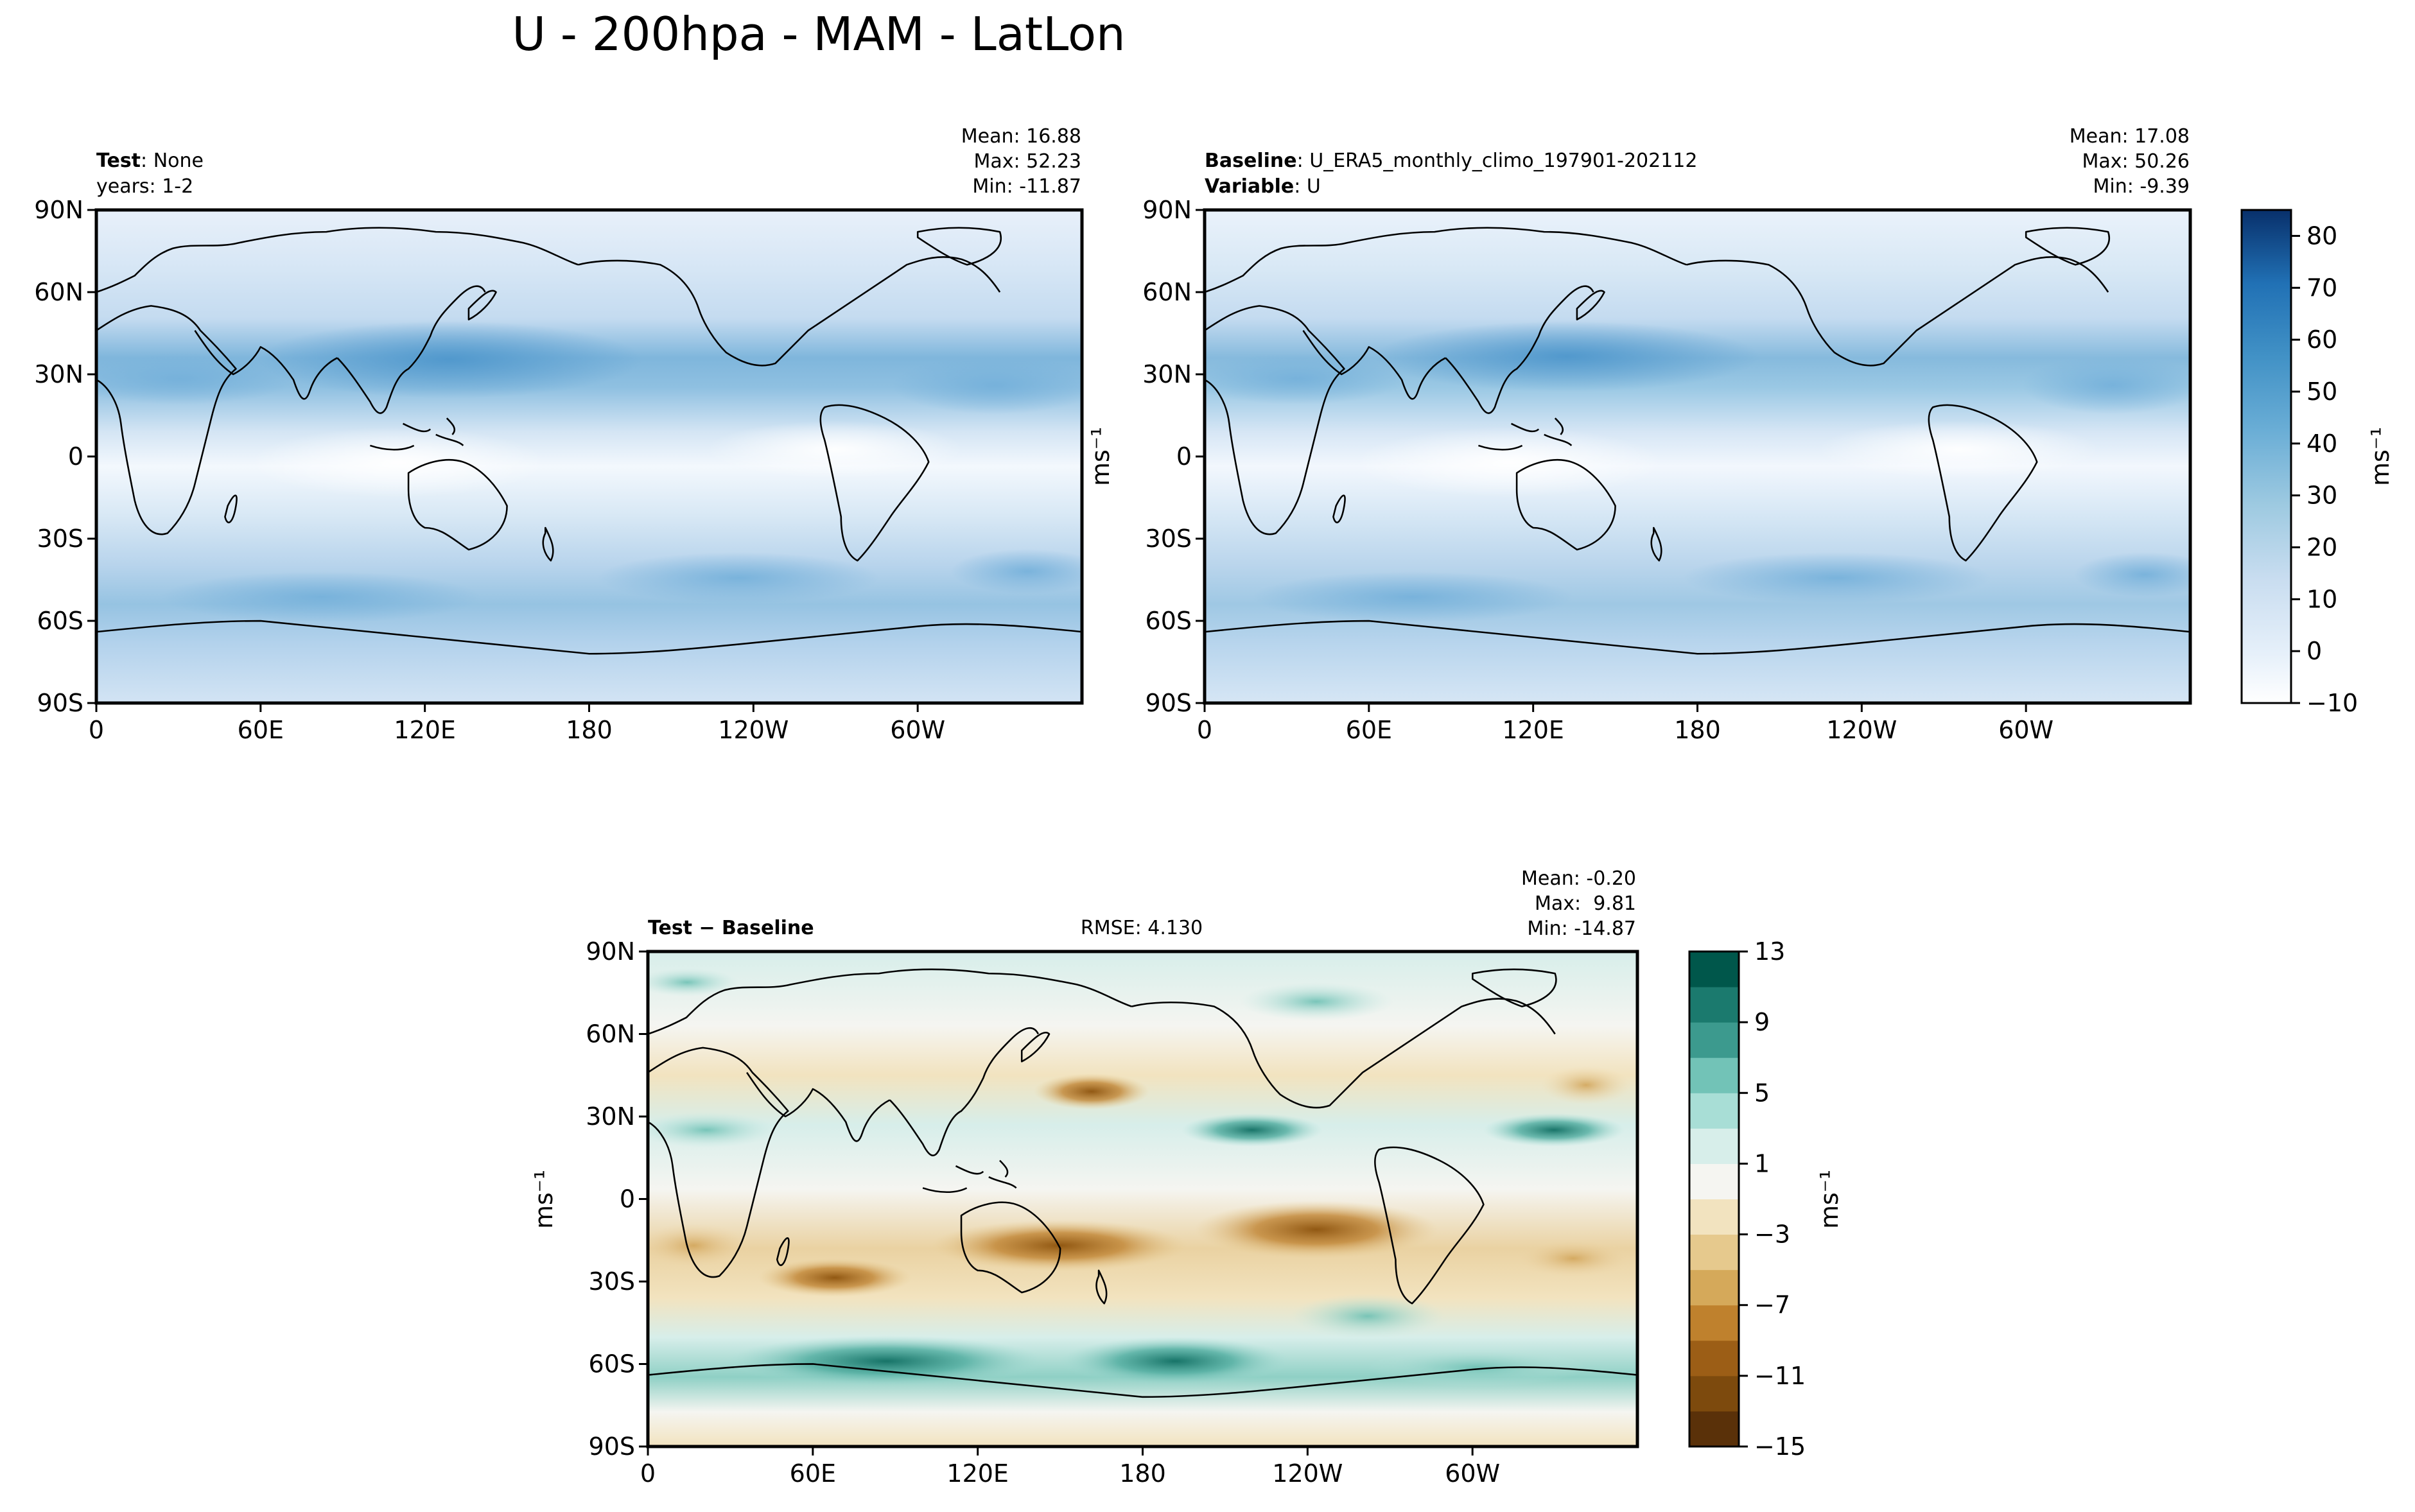 The height and width of the screenshot is (1512, 2415). Describe the element at coordinates (2314, 651) in the screenshot. I see `colorbar-tick-label: 0` at that location.